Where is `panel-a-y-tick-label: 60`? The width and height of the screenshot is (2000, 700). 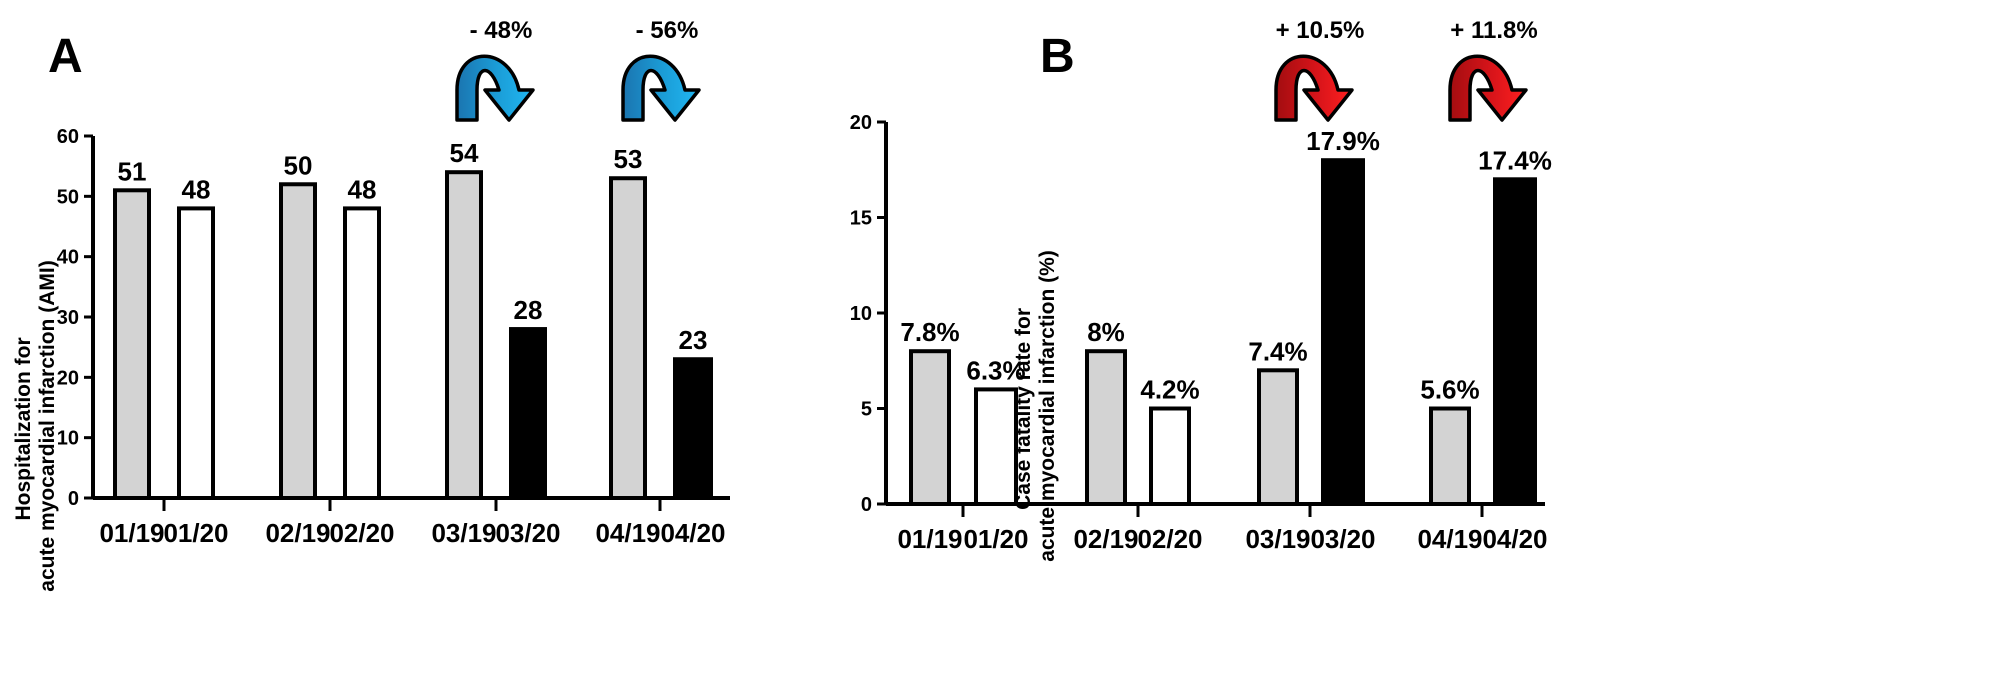 panel-a-y-tick-label: 60 is located at coordinates (68, 137).